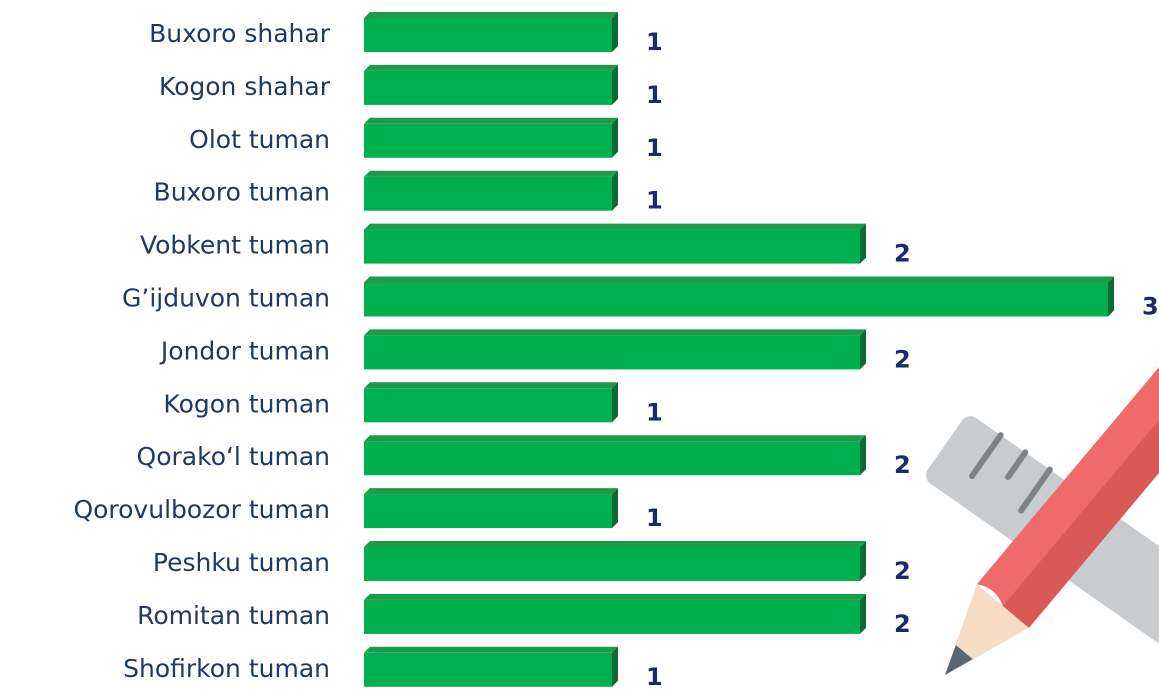 This screenshot has width=1159, height=691. I want to click on category-label: Olot tuman, so click(259, 139).